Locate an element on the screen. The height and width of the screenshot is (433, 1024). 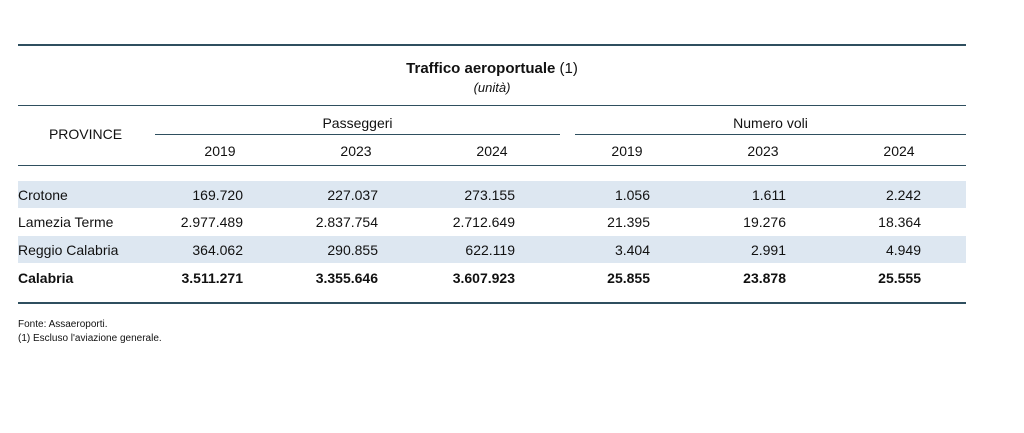
group-label: Numero voli is located at coordinates (770, 123).